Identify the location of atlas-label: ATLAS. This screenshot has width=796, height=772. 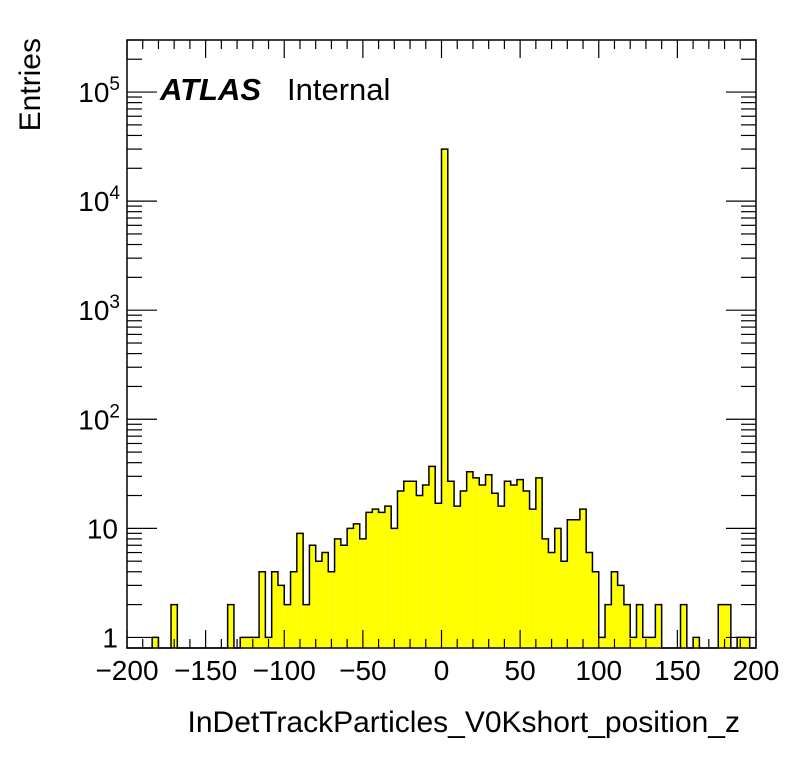
(210, 89).